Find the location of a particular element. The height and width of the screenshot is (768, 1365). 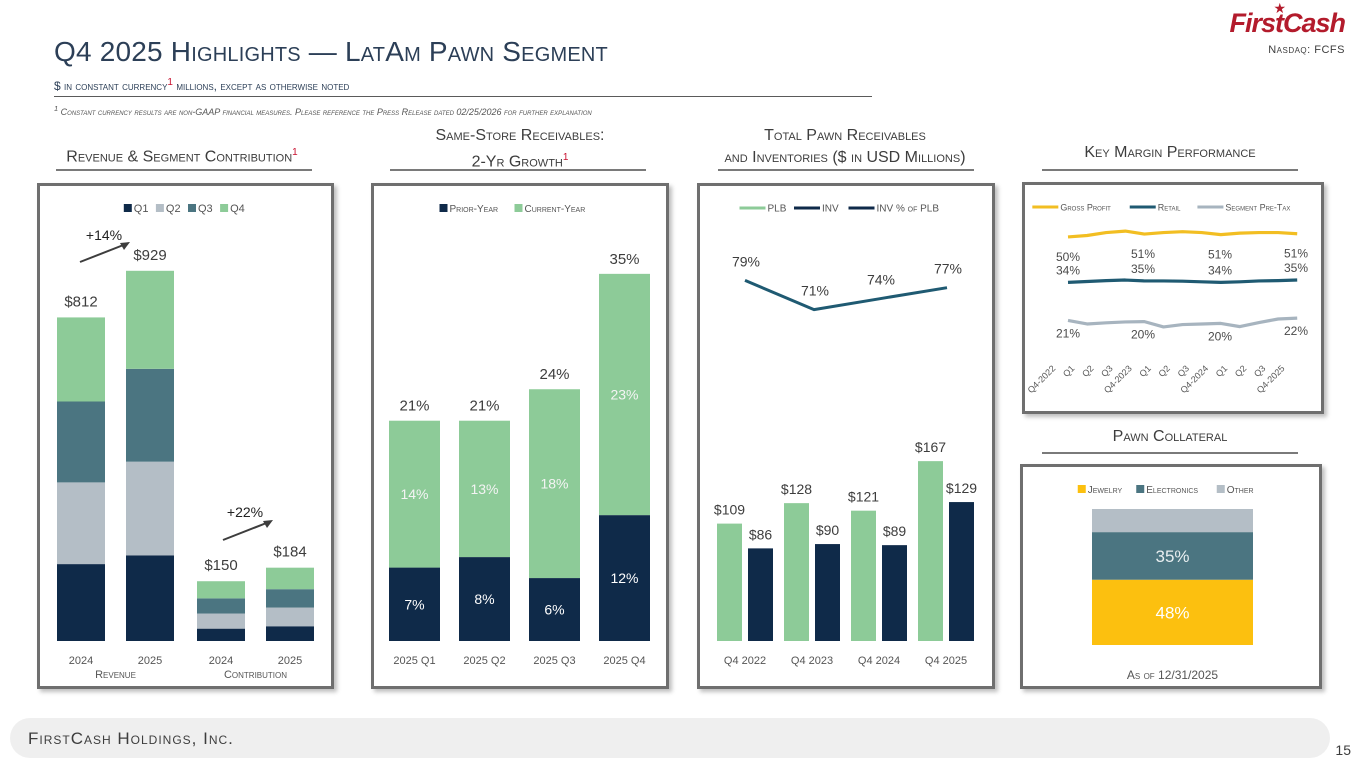

legend-label: Q4 is located at coordinates (237, 209).